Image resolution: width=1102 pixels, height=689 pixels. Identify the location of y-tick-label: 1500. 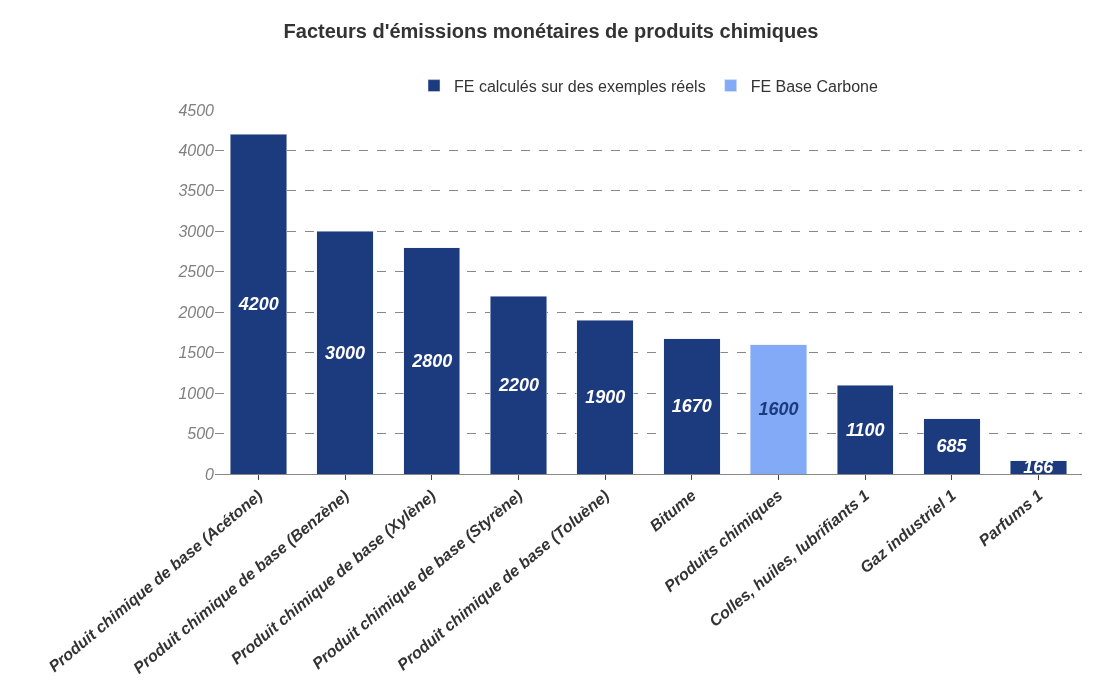
(196, 353).